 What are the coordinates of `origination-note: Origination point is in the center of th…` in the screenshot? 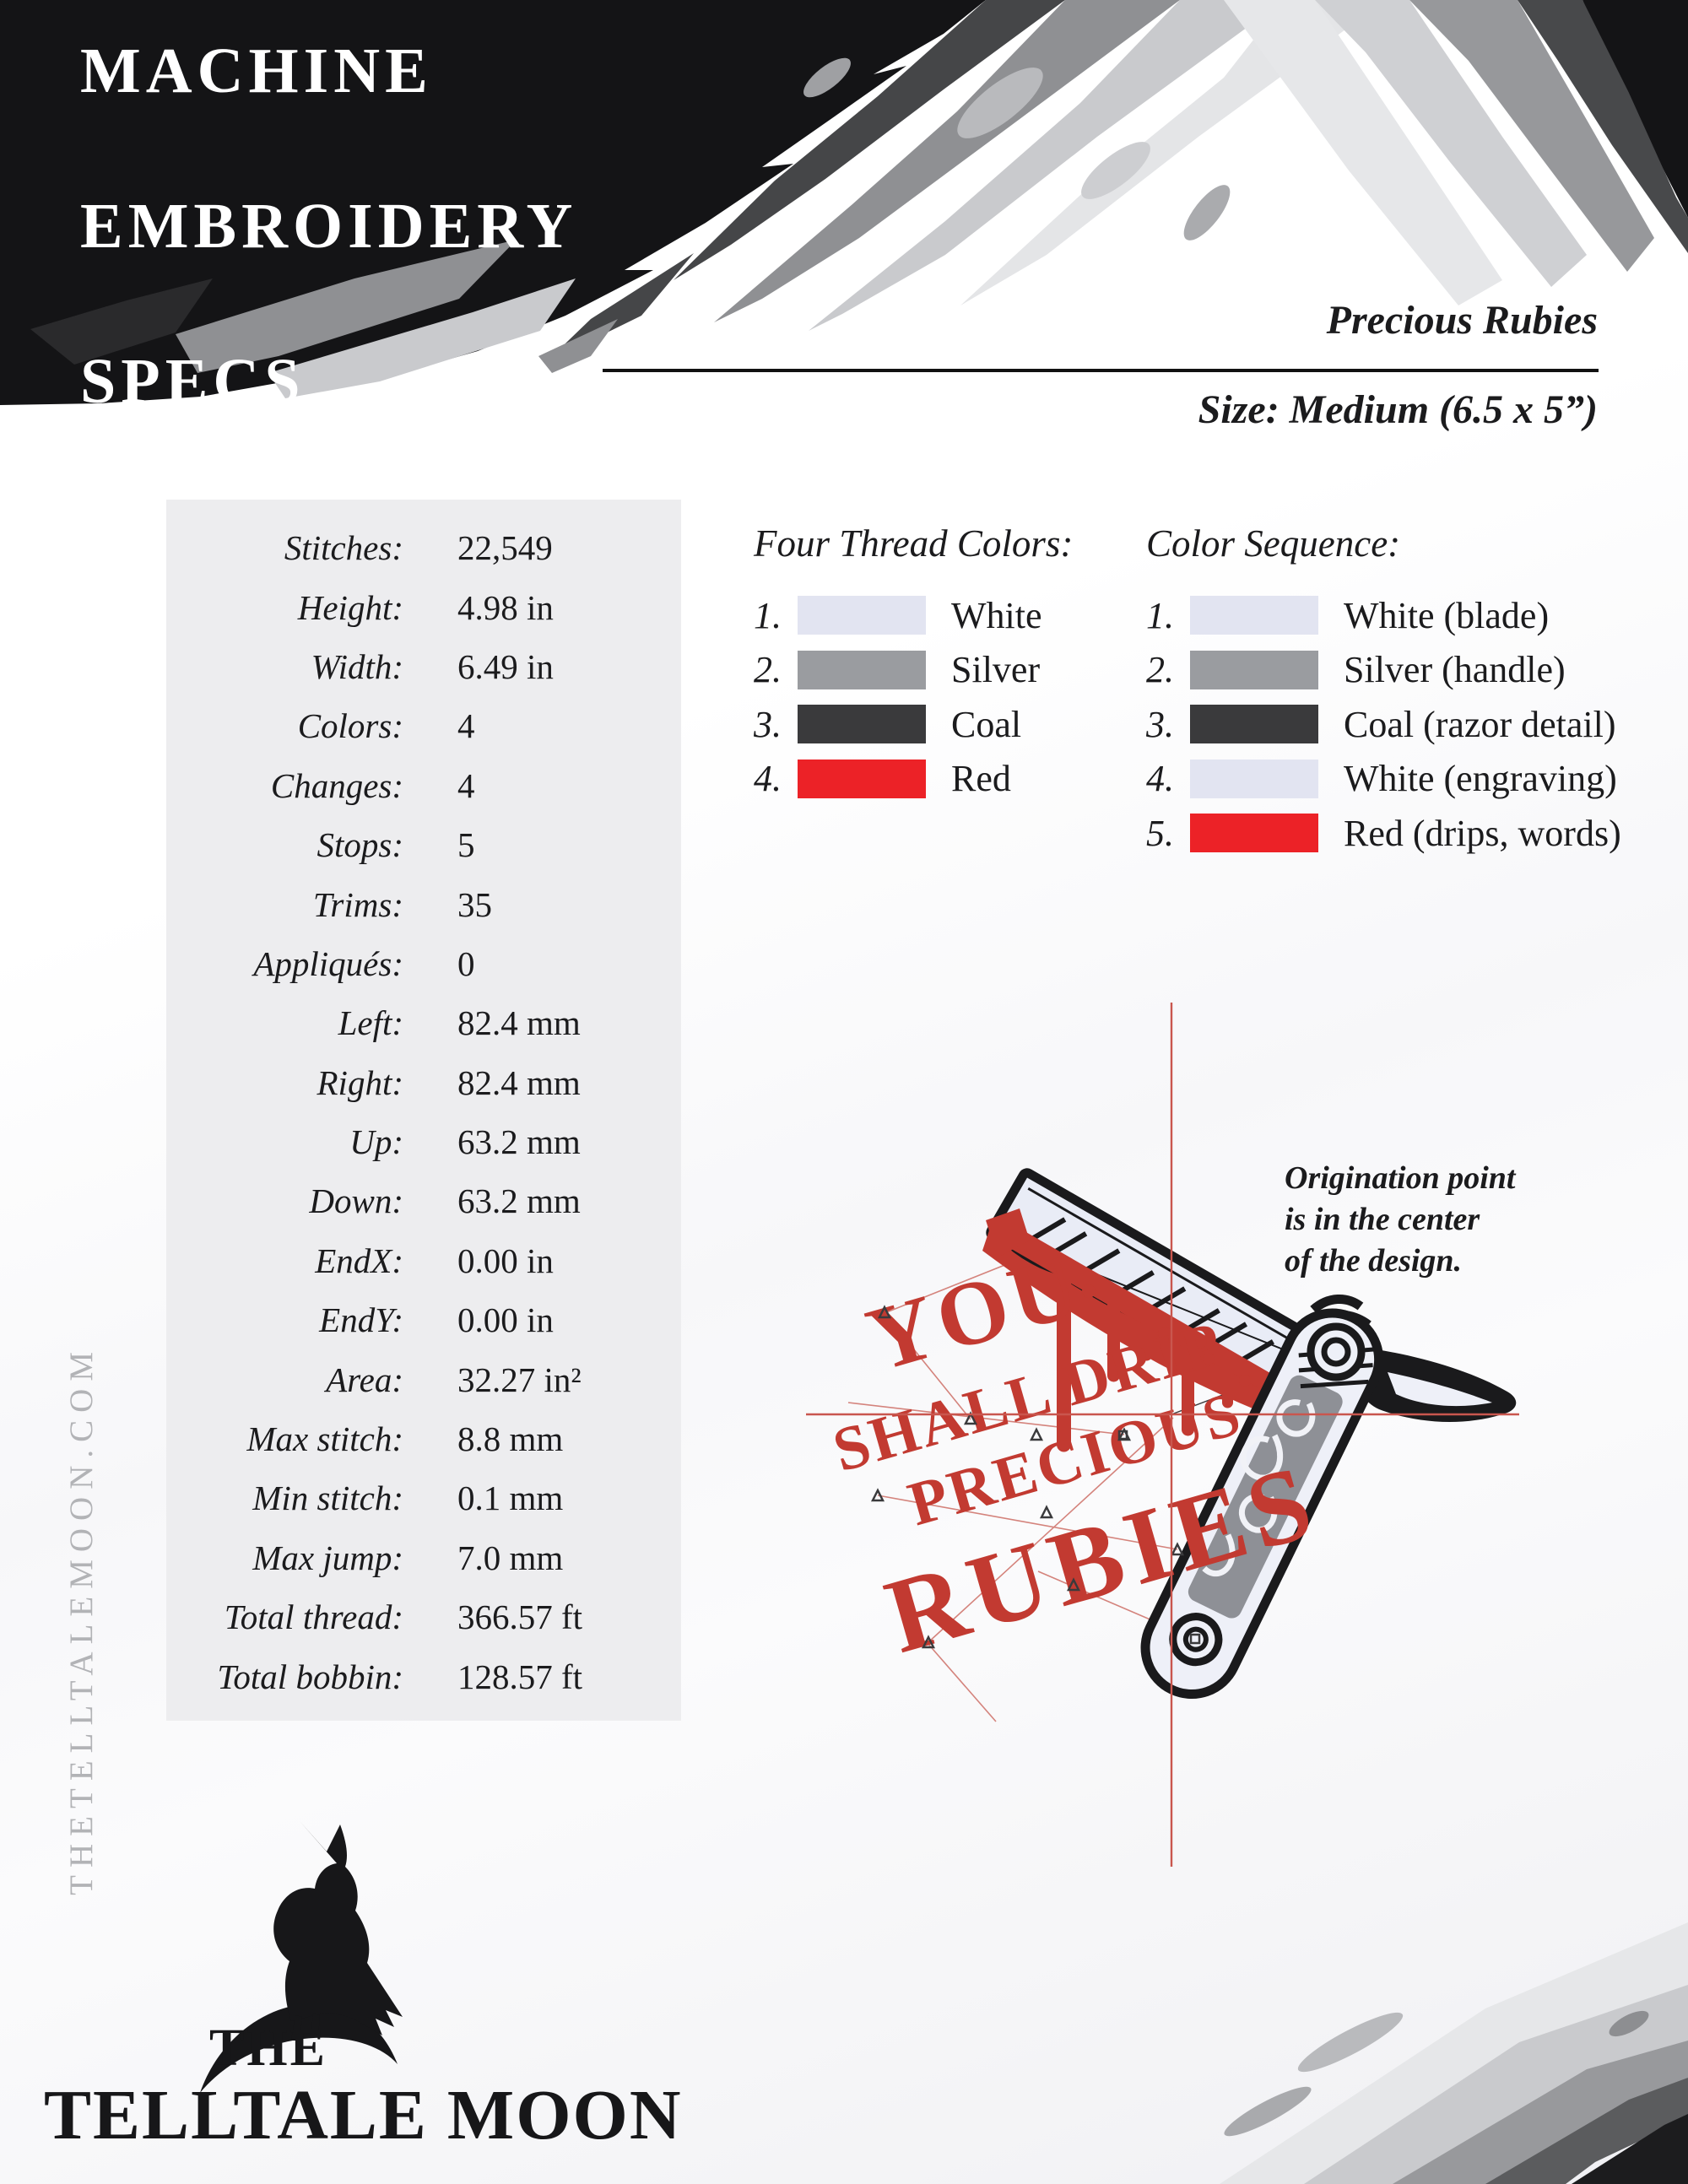 It's located at (1400, 1220).